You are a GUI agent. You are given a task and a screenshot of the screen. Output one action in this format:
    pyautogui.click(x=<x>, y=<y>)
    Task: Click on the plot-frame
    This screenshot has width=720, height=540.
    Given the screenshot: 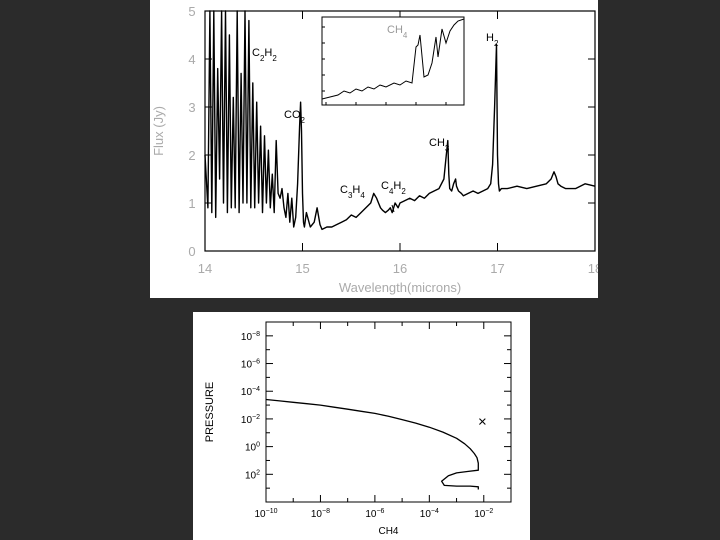 What is the action you would take?
    pyautogui.click(x=388, y=412)
    